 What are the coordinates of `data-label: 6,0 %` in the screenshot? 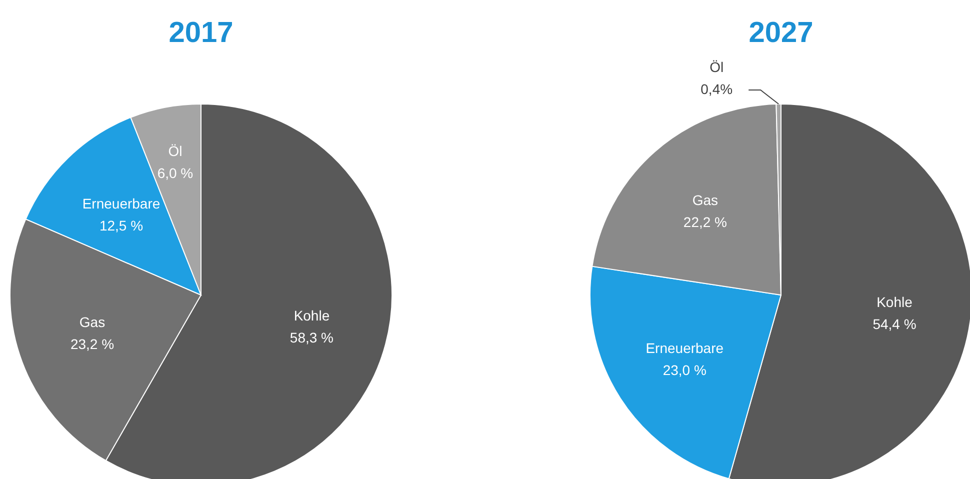 It's located at (175, 172).